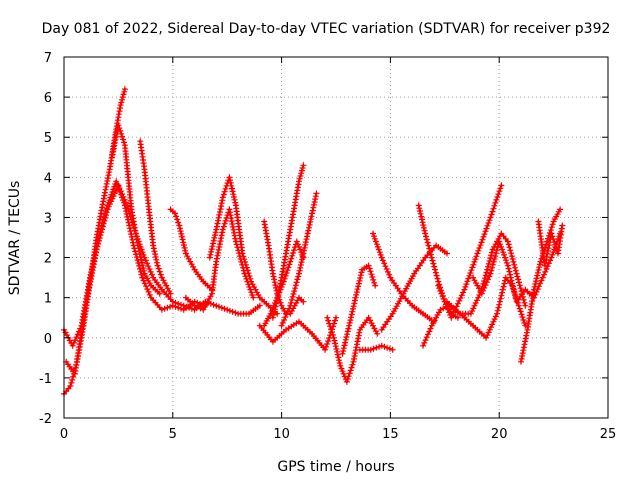 Image resolution: width=640 pixels, height=480 pixels. What do you see at coordinates (173, 434) in the screenshot?
I see `x-tick-label: 5` at bounding box center [173, 434].